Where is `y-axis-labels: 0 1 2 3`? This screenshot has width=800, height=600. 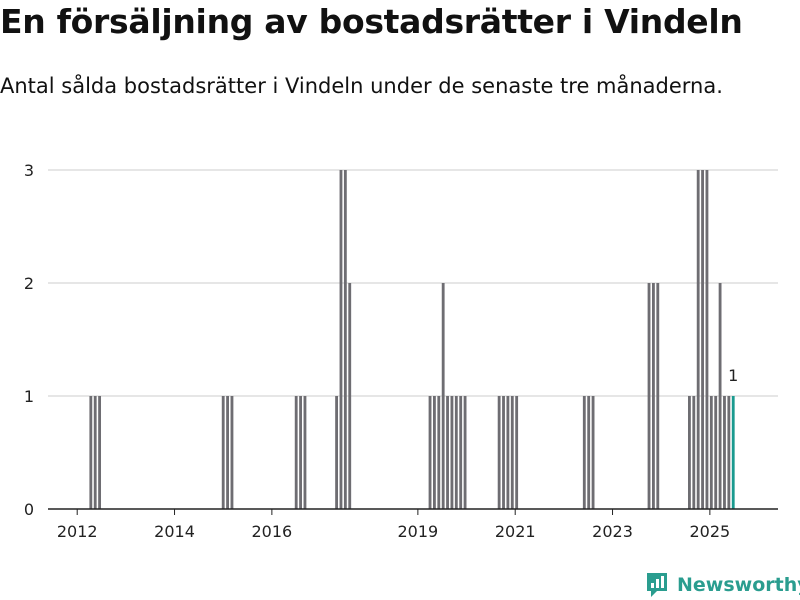
y-axis-labels: 0 1 2 3 is located at coordinates (29, 340).